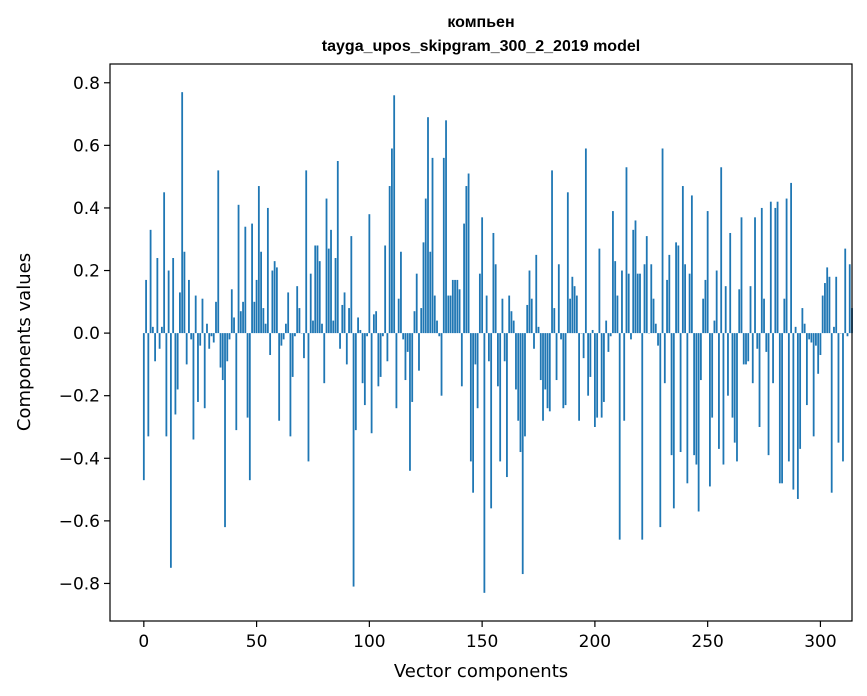  Describe the element at coordinates (143, 642) in the screenshot. I see `x-tick-label: 0` at that location.